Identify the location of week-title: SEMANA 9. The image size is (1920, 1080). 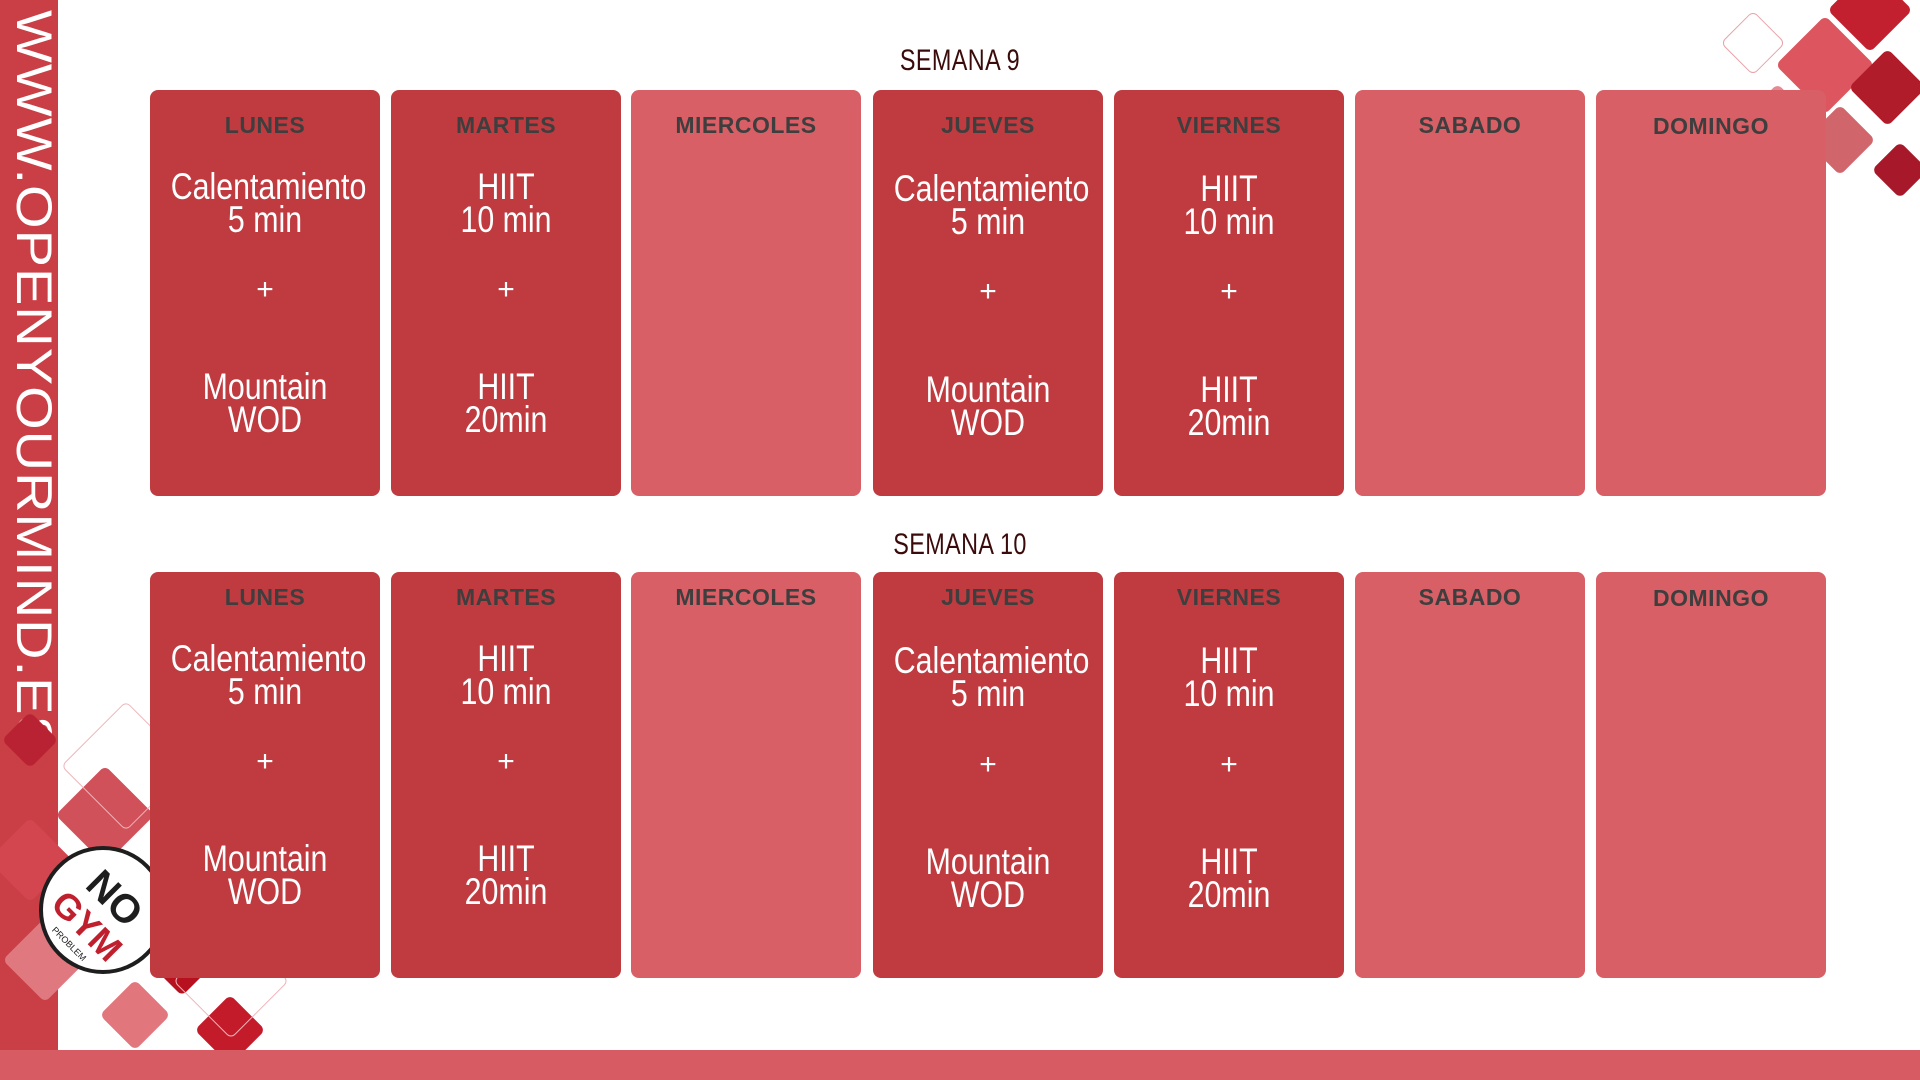
(960, 60).